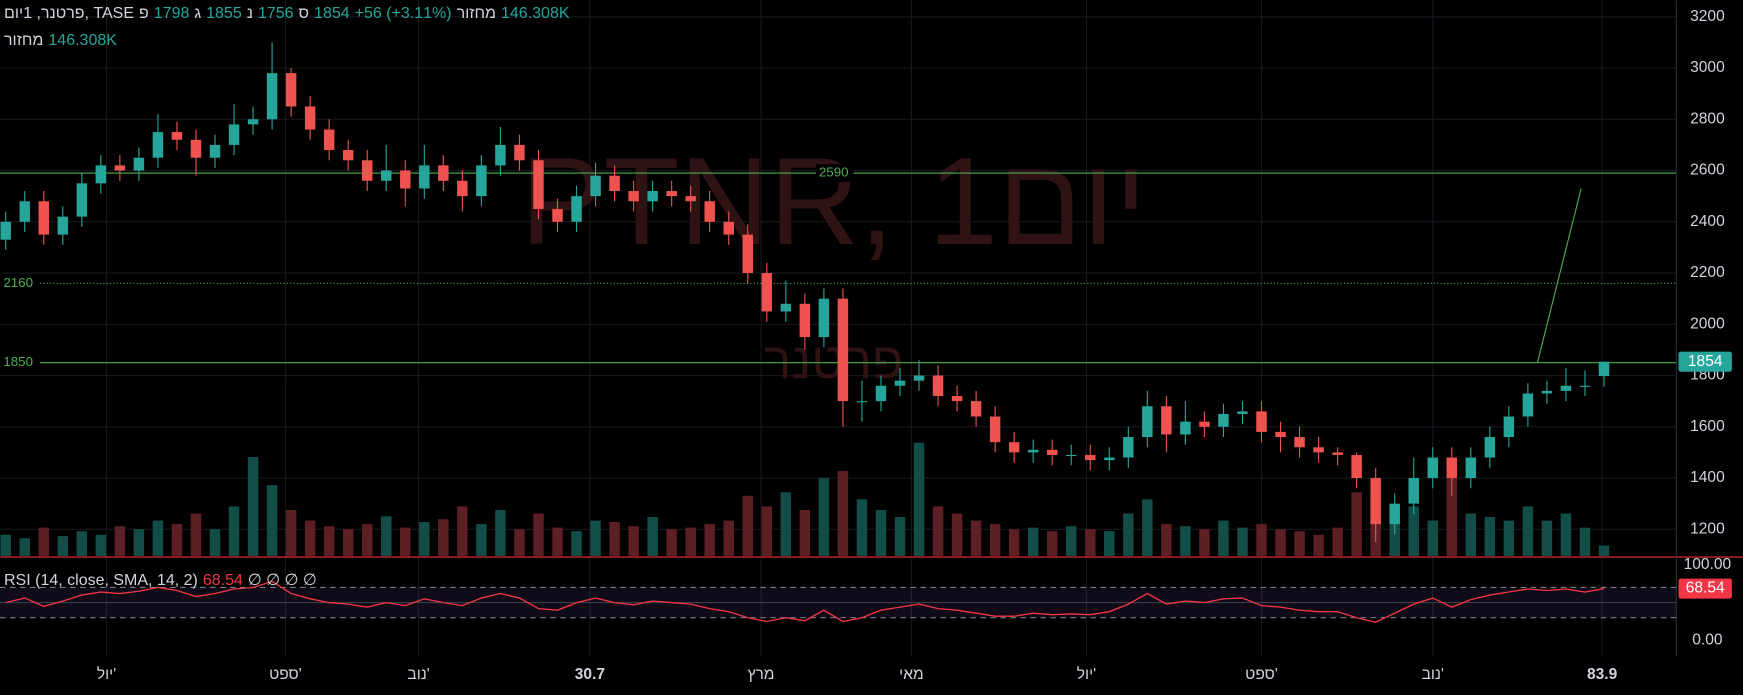 Image resolution: width=1743 pixels, height=695 pixels. Describe the element at coordinates (1705, 588) in the screenshot. I see `rsi-last-box` at that location.